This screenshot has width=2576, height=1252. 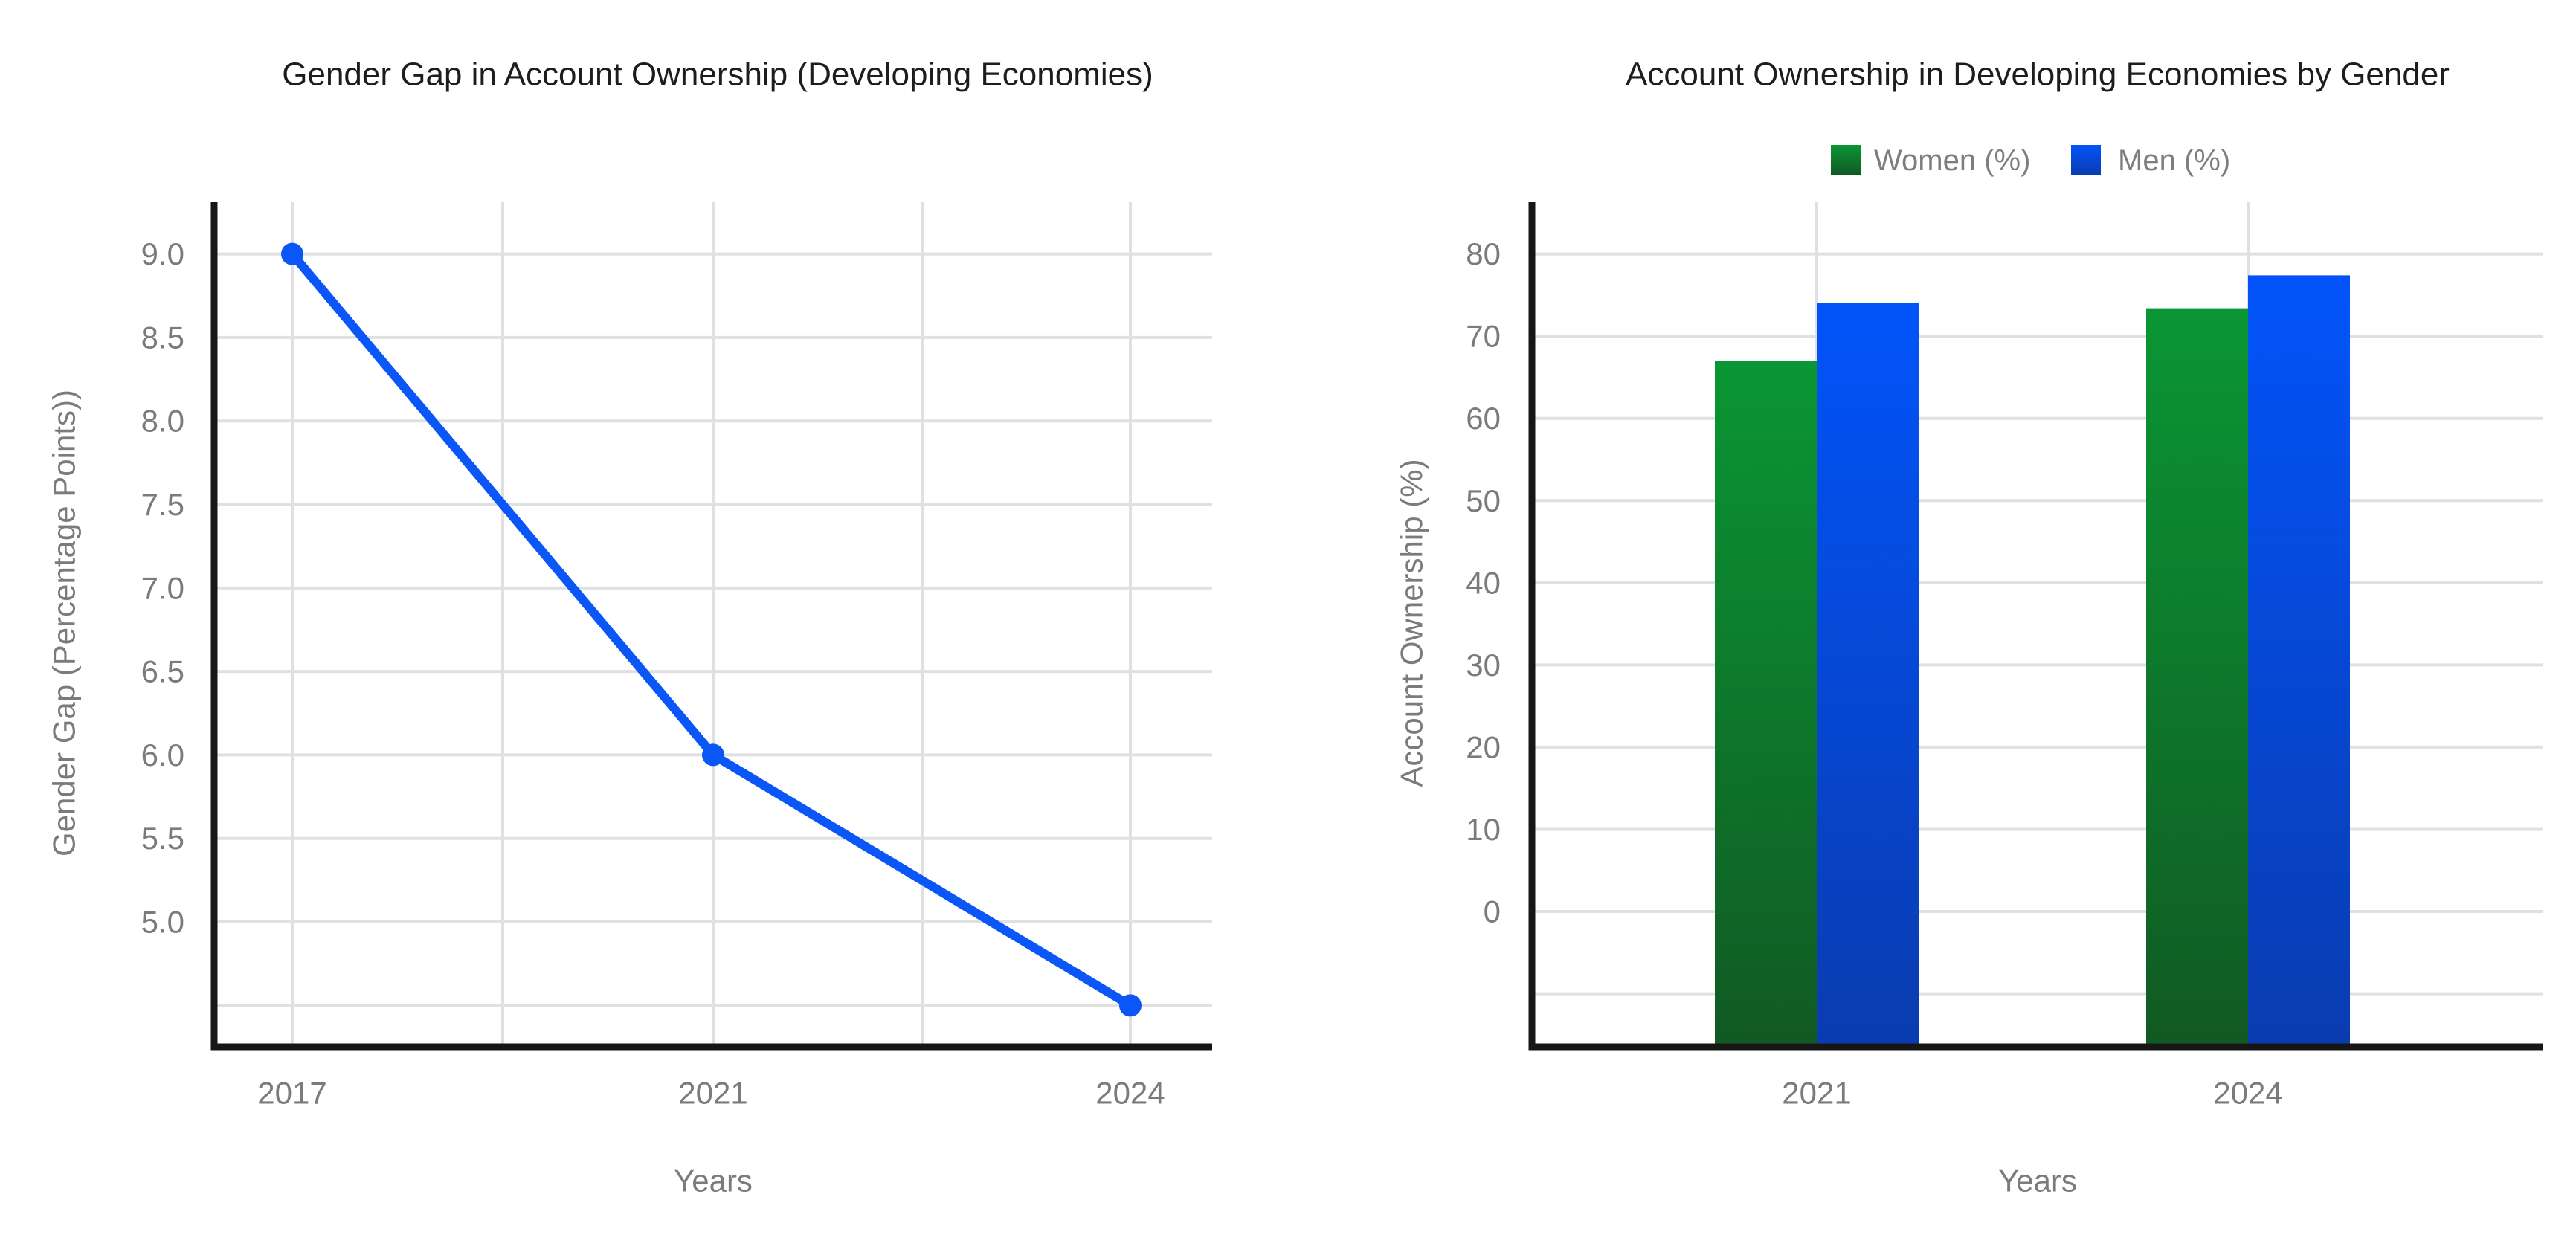 I want to click on y-tick-label: 0, so click(x=1492, y=911).